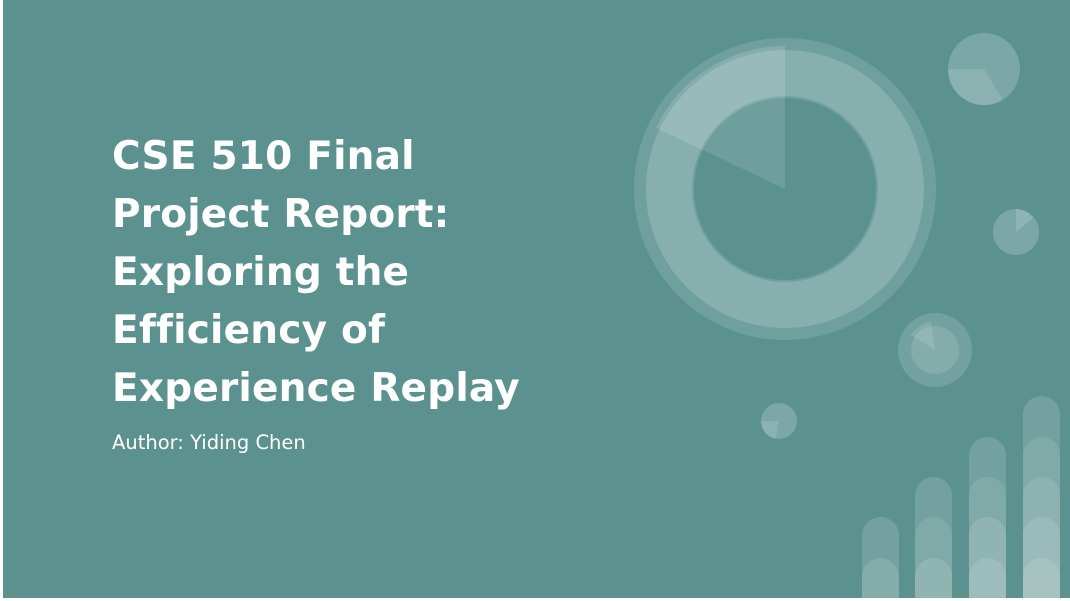 The height and width of the screenshot is (601, 1070). I want to click on title-line-2: Project Report:, so click(281, 214).